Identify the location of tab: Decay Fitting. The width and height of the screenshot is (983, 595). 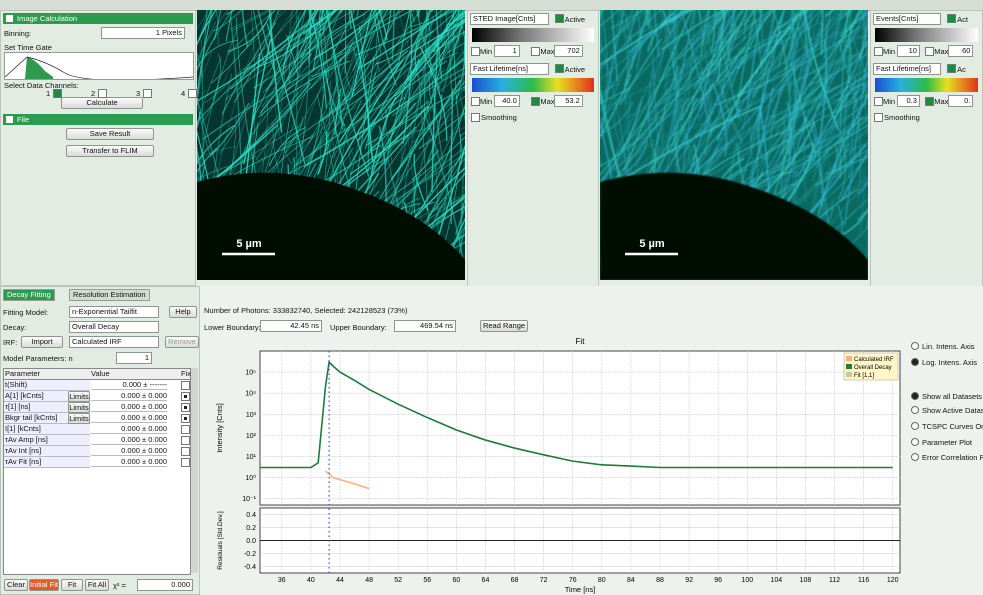
(29, 295).